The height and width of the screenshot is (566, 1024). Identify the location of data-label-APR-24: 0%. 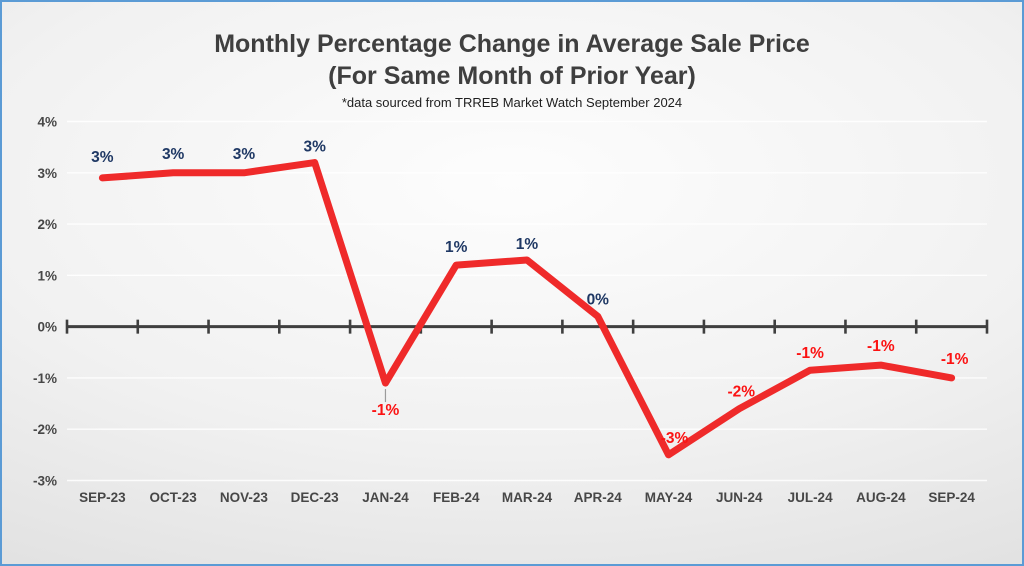
(598, 299).